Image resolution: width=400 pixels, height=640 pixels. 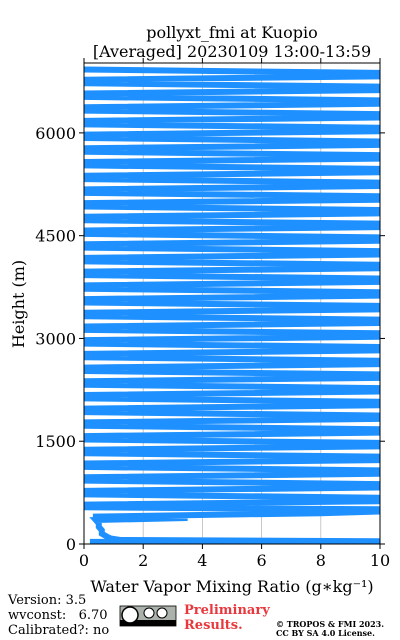 What do you see at coordinates (71, 544) in the screenshot?
I see `y-tick-label: 0` at bounding box center [71, 544].